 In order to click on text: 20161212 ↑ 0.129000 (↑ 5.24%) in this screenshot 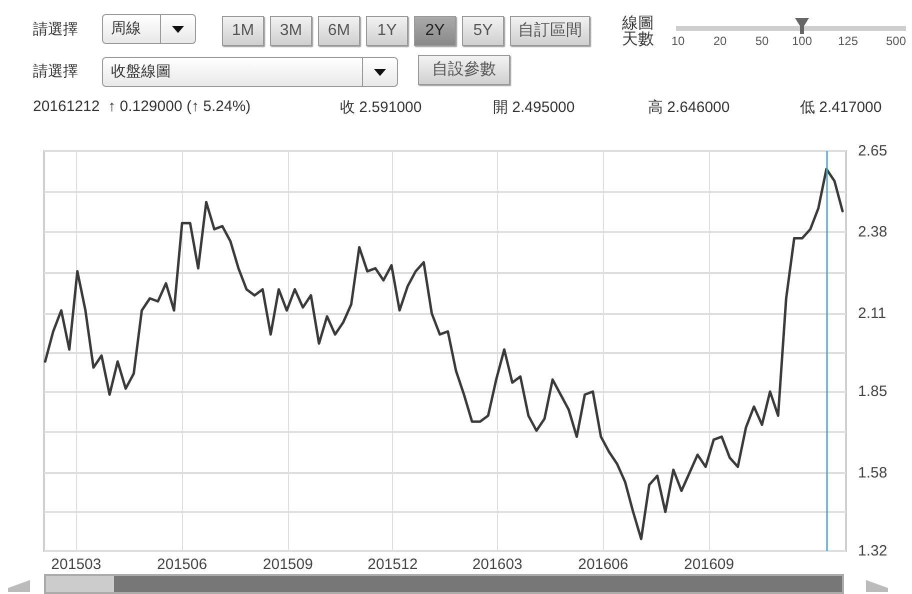, I will do `click(142, 106)`.